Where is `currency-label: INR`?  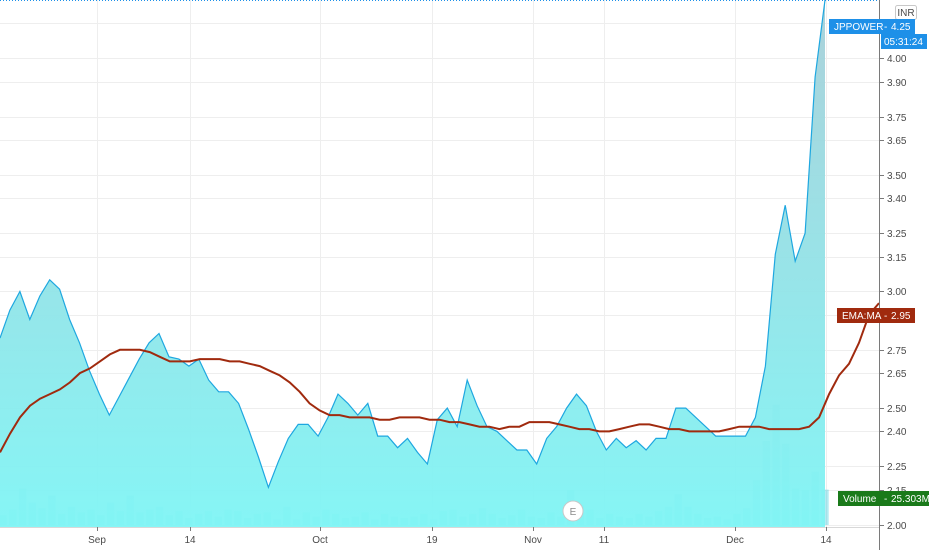
currency-label: INR is located at coordinates (905, 13).